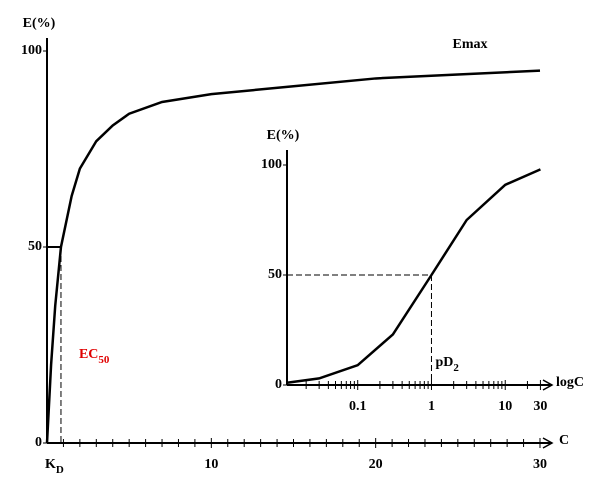 Image resolution: width=611 pixels, height=494 pixels. Describe the element at coordinates (456, 368) in the screenshot. I see `ref-note-sub: 2` at that location.